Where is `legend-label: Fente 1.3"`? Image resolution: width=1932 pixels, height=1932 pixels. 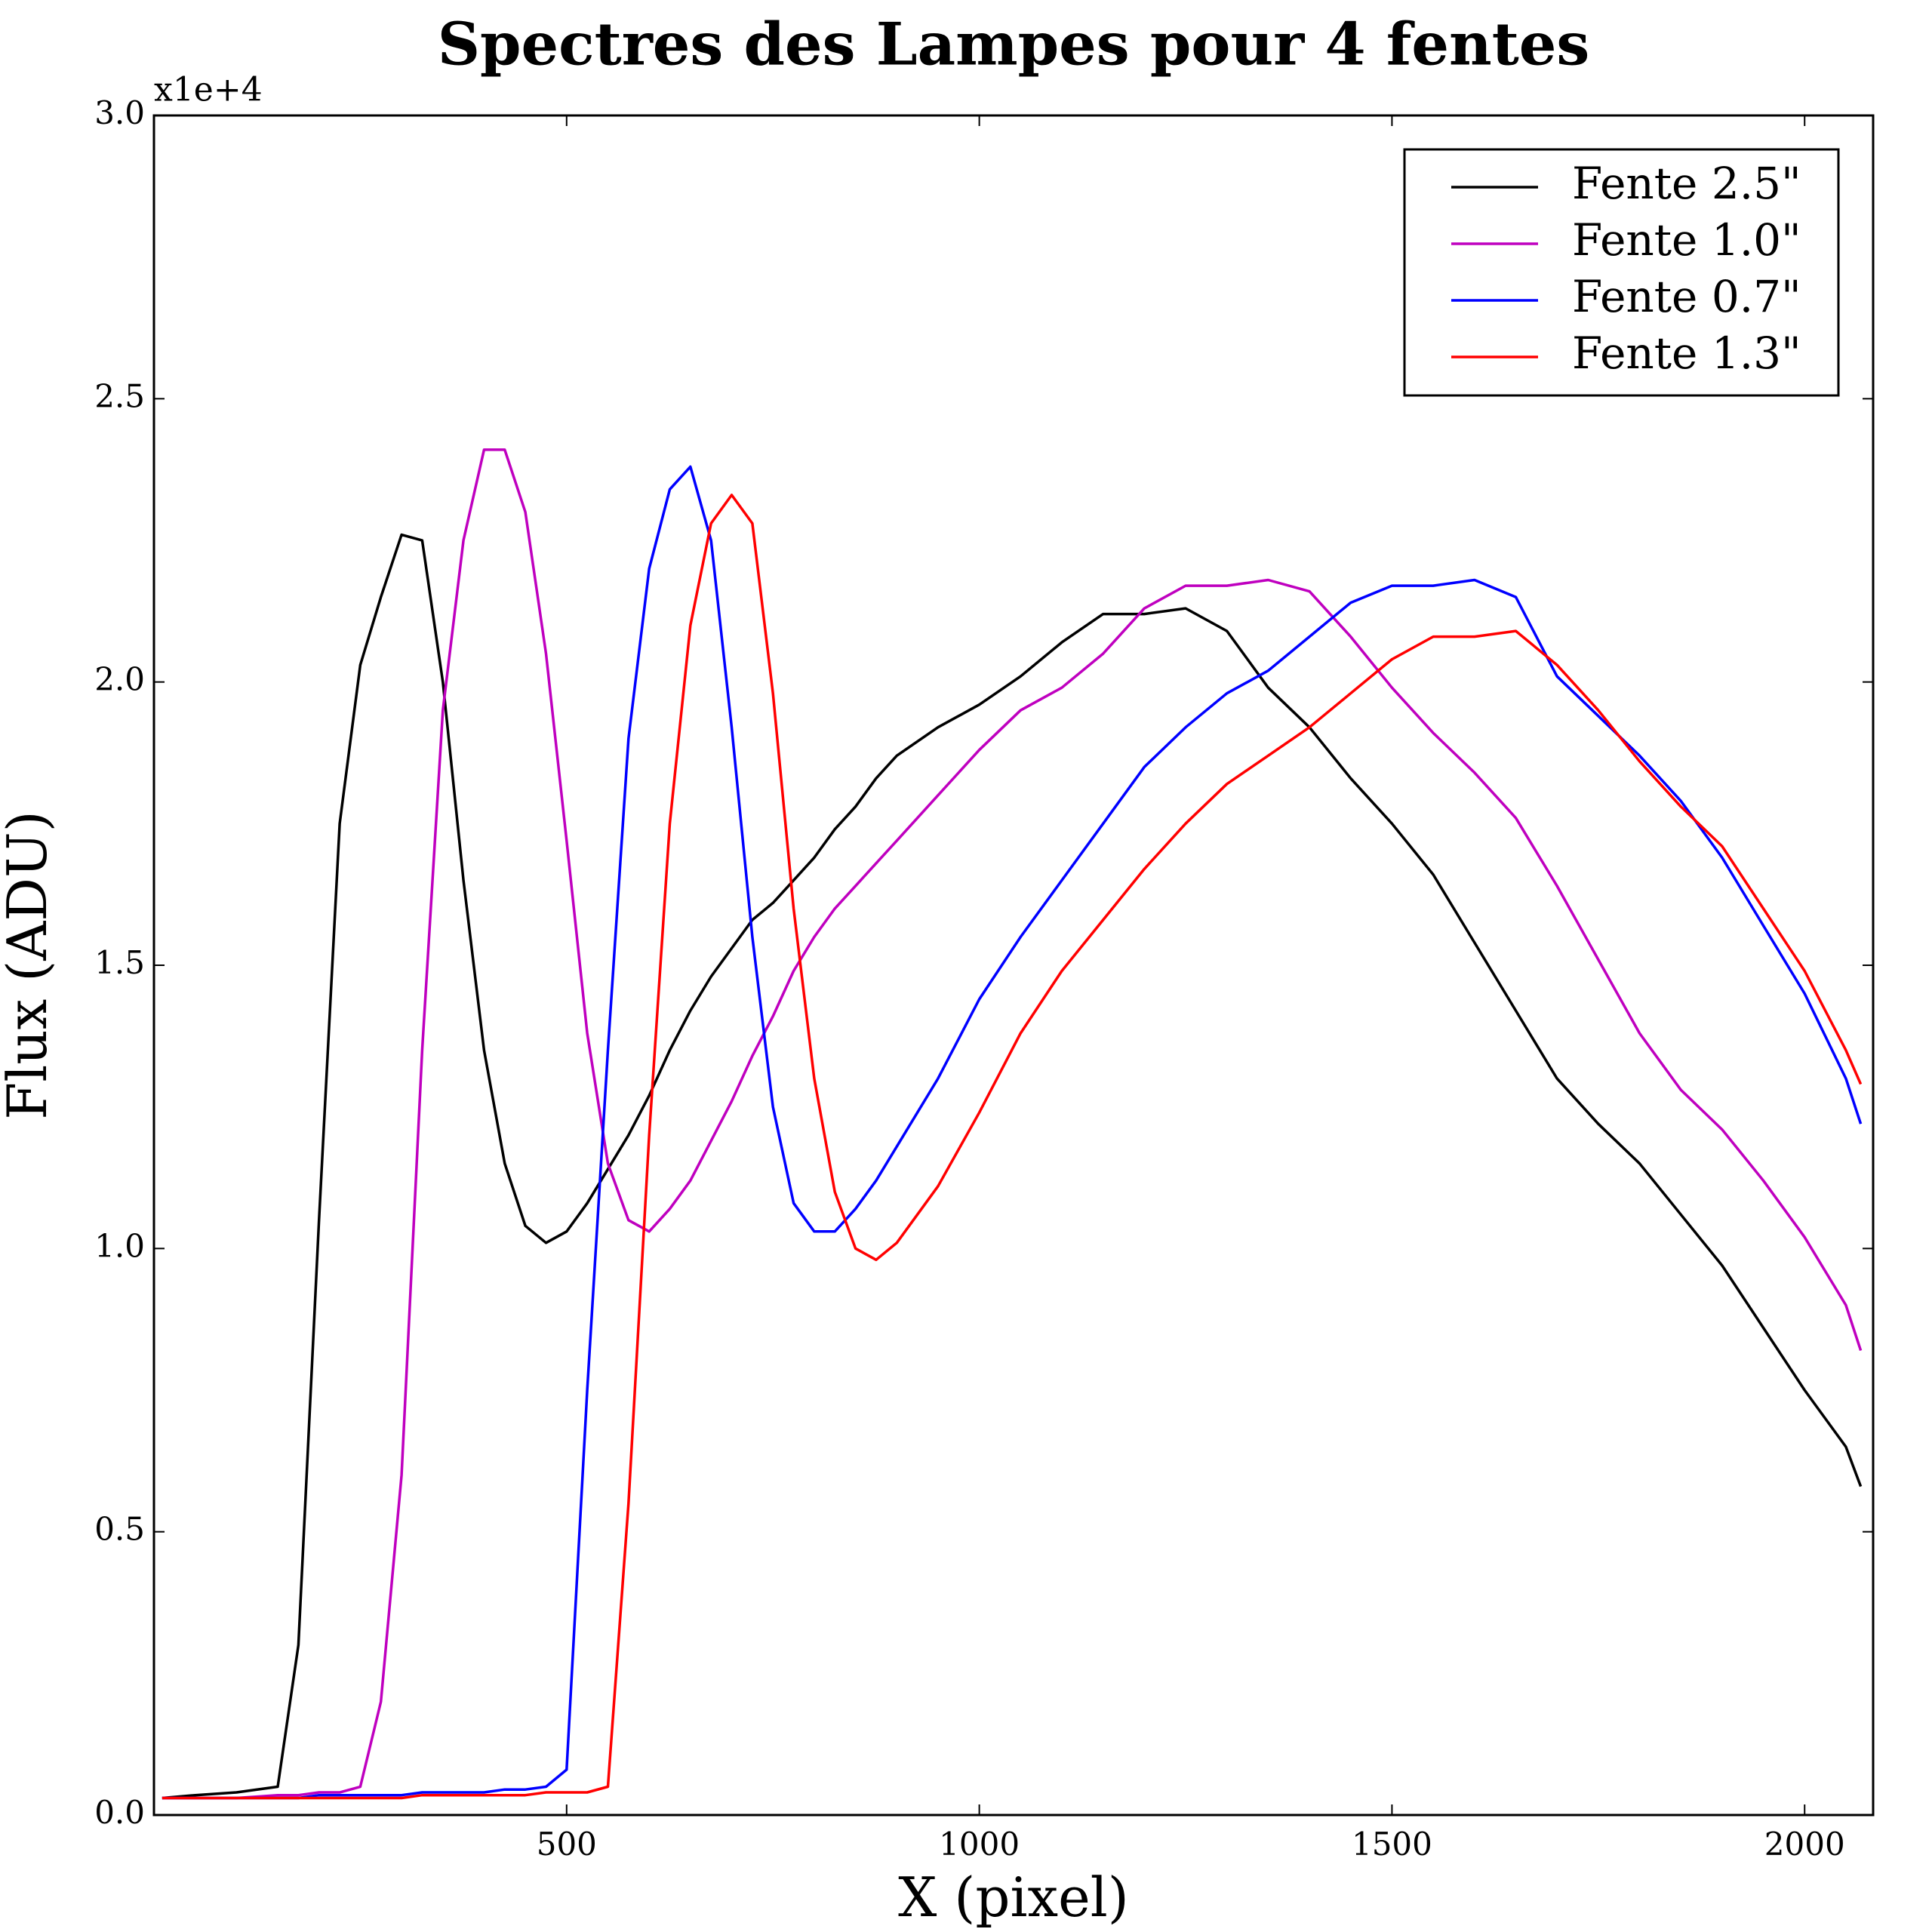
legend-label: Fente 1.3" is located at coordinates (1686, 353).